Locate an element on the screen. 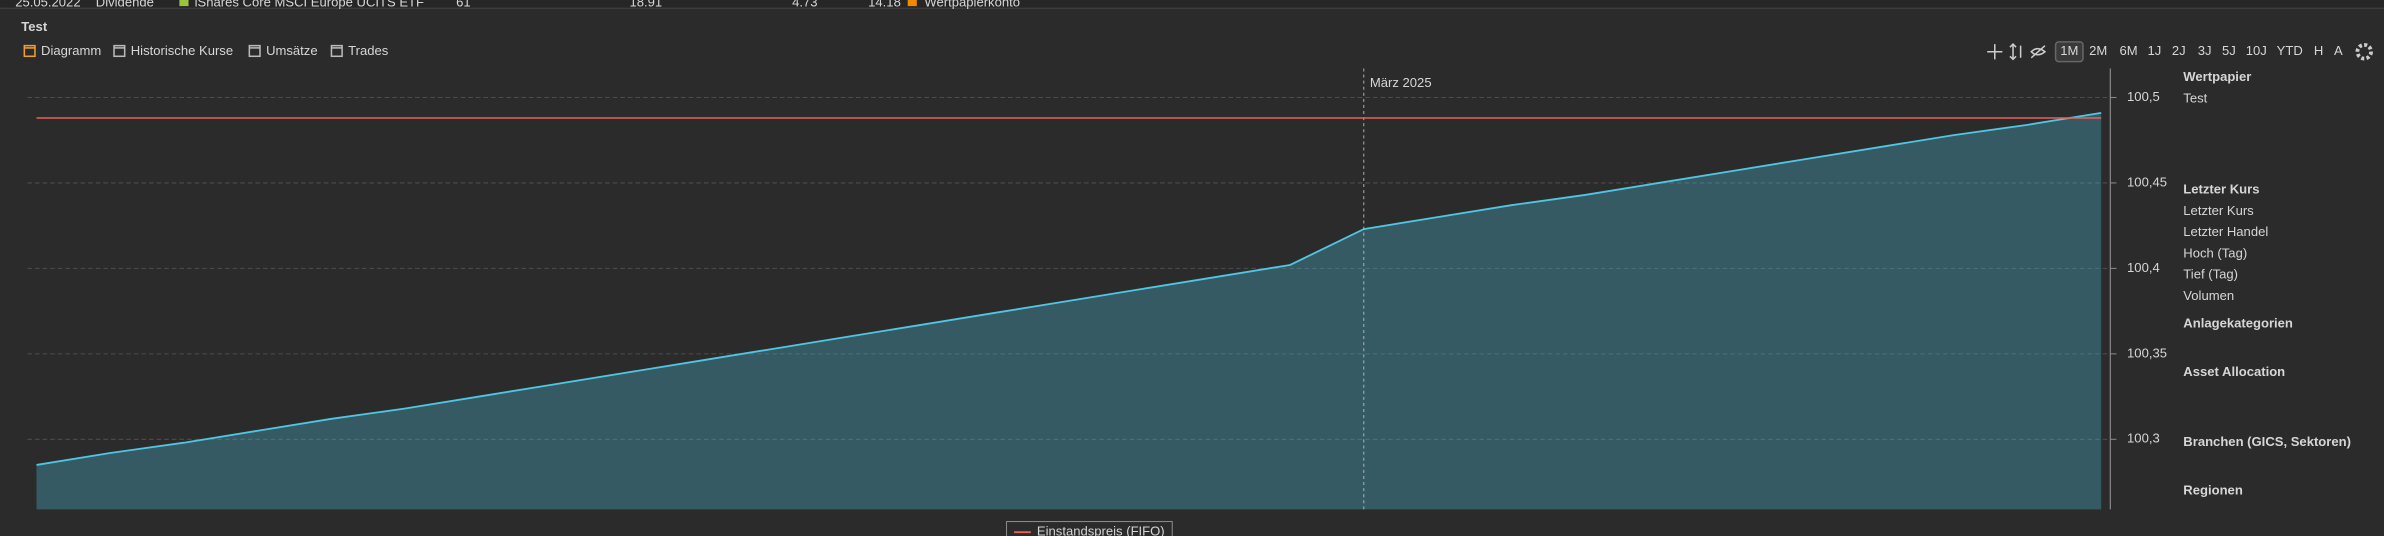  legend-label: Einstandspreis (FIFO) is located at coordinates (1101, 530).